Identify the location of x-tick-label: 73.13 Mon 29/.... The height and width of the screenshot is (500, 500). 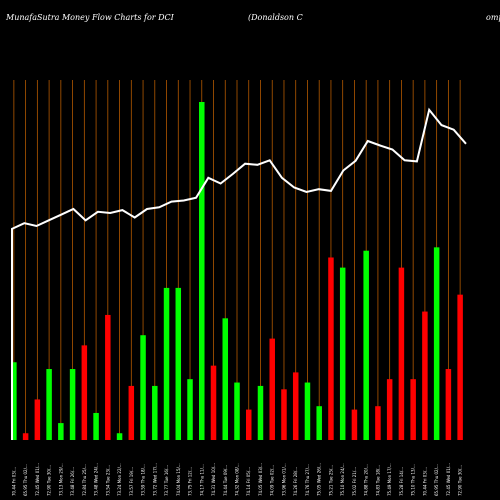
(60, 479).